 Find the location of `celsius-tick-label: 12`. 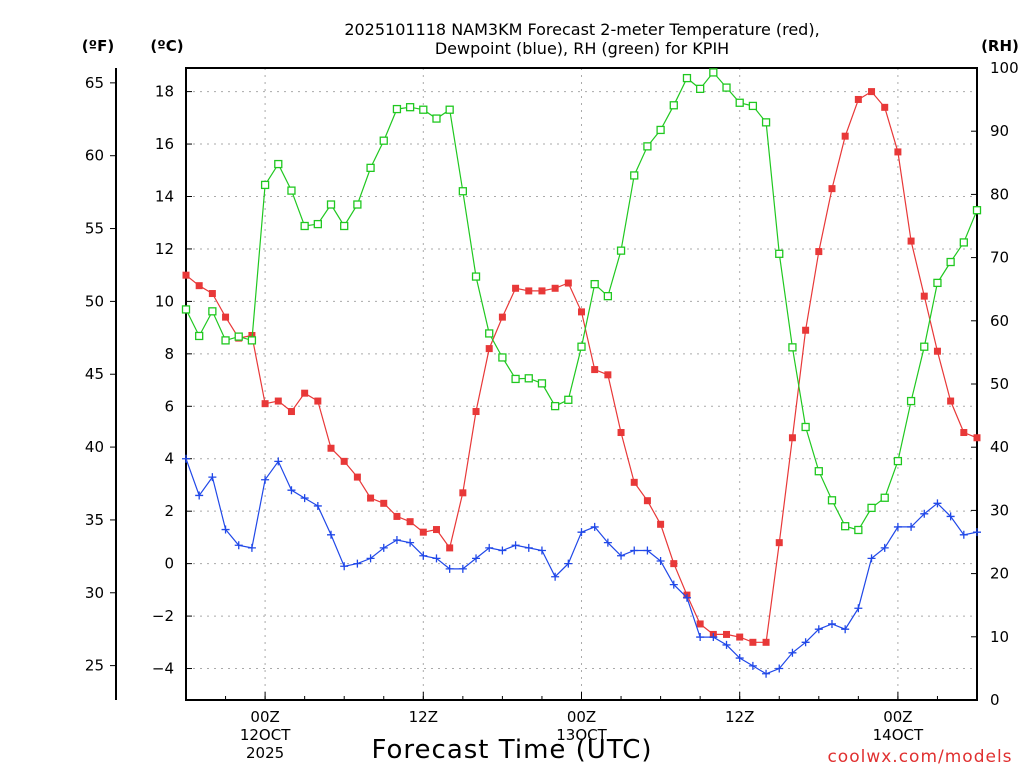

celsius-tick-label: 12 is located at coordinates (164, 249).